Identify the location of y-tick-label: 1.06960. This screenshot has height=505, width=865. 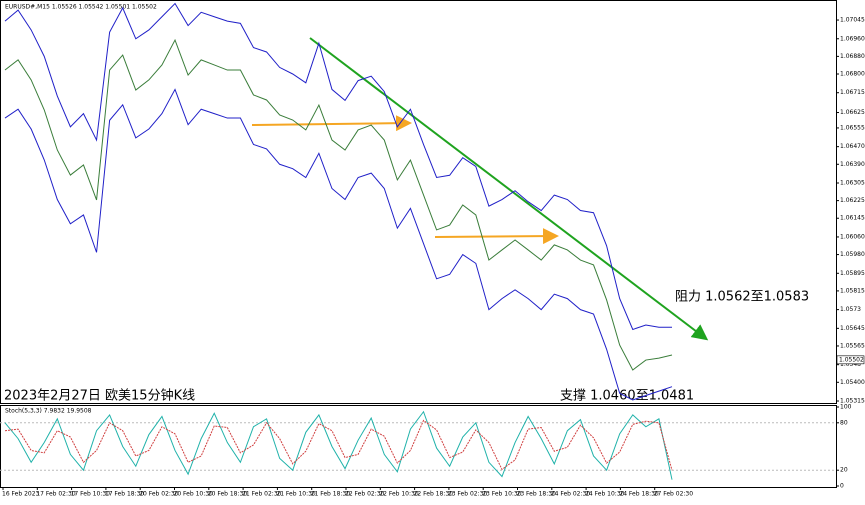
(852, 38).